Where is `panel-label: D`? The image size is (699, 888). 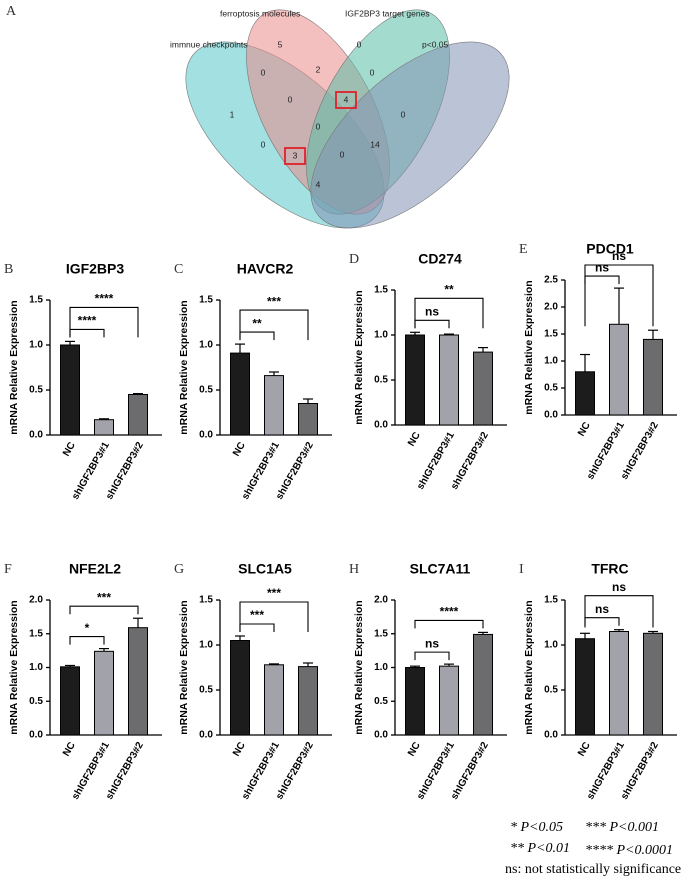 panel-label: D is located at coordinates (354, 259).